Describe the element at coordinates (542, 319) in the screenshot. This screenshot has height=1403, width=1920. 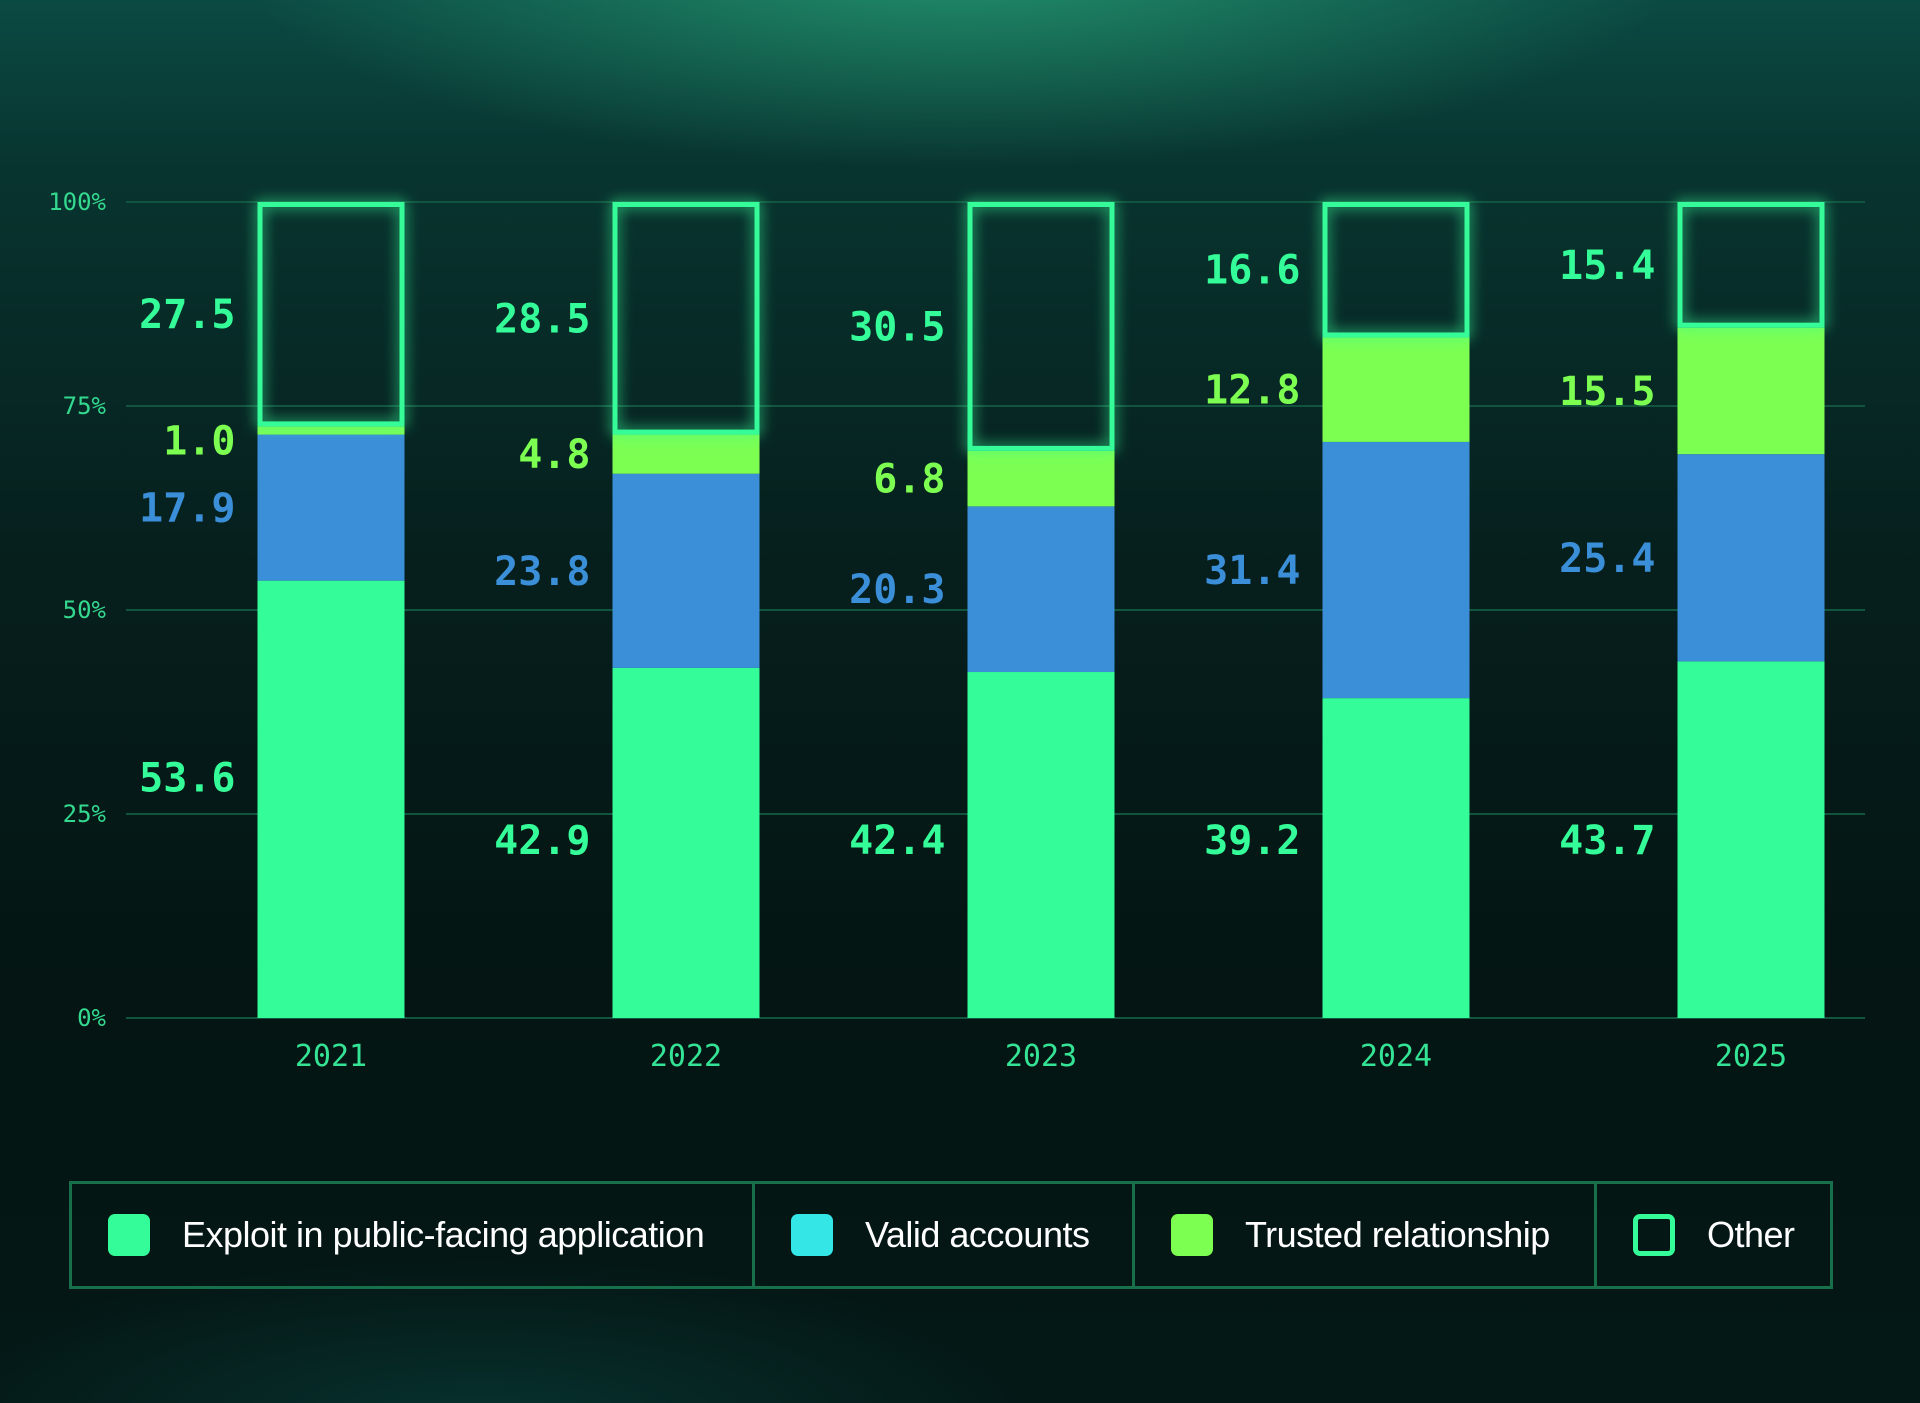
I see `data-label: 28.5` at that location.